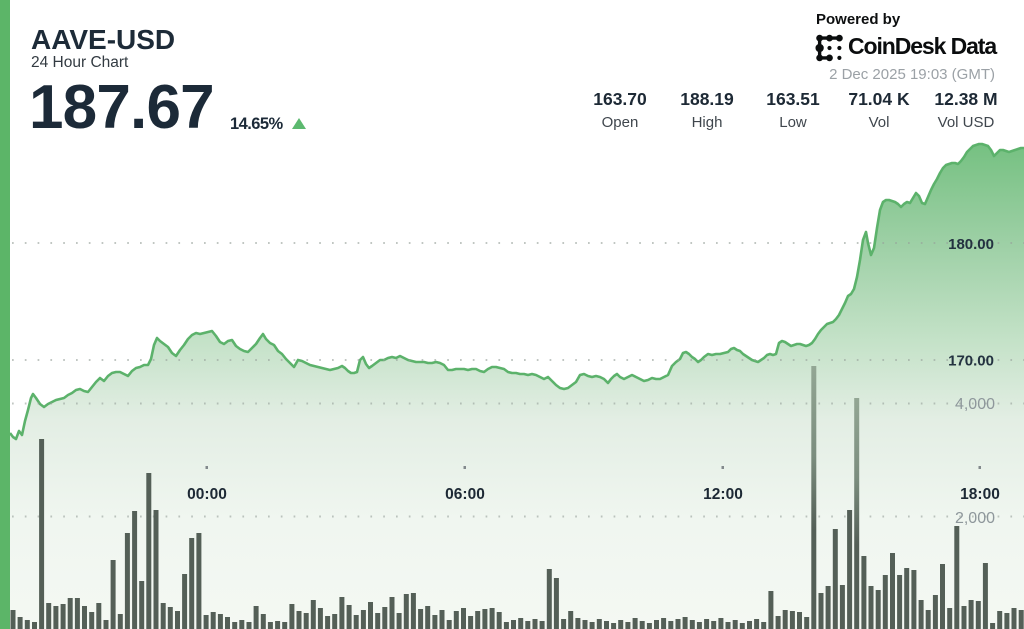 Image resolution: width=1024 pixels, height=629 pixels. I want to click on svg-text: 12:00, so click(723, 494).